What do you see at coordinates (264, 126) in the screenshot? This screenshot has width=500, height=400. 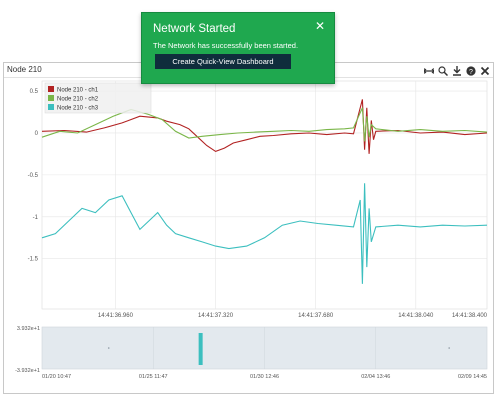 I see `series-line` at bounding box center [264, 126].